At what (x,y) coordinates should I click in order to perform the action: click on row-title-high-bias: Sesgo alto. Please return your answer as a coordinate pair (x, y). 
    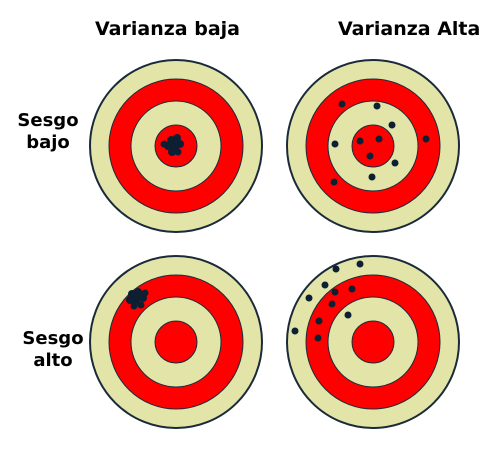
    Looking at the image, I should click on (53, 350).